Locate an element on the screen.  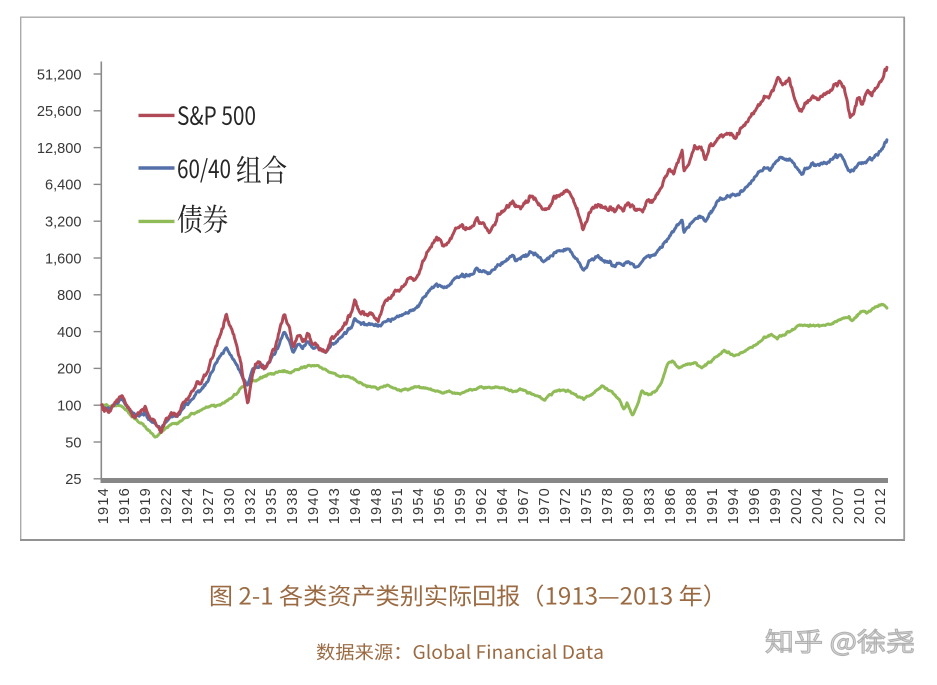
svg-text: 1972 is located at coordinates (566, 505).